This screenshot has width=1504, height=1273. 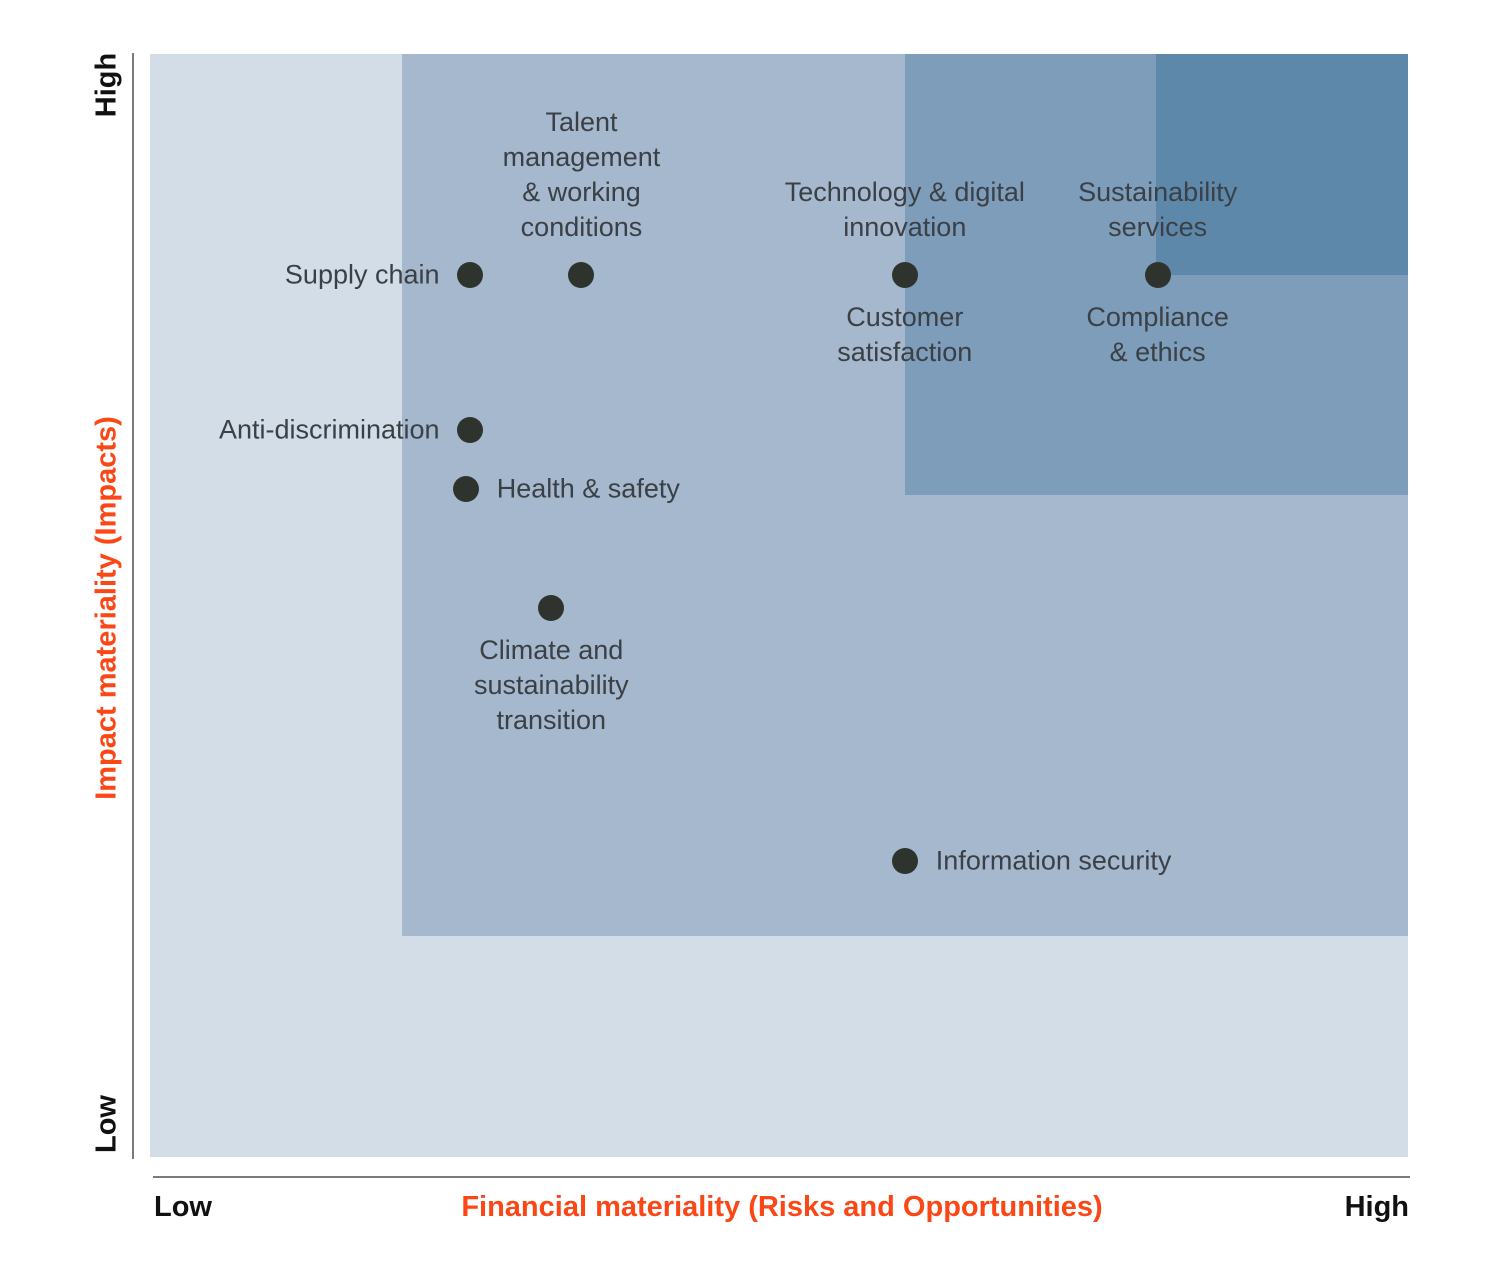 What do you see at coordinates (183, 1207) in the screenshot?
I see `x-axis-low-tick: Low` at bounding box center [183, 1207].